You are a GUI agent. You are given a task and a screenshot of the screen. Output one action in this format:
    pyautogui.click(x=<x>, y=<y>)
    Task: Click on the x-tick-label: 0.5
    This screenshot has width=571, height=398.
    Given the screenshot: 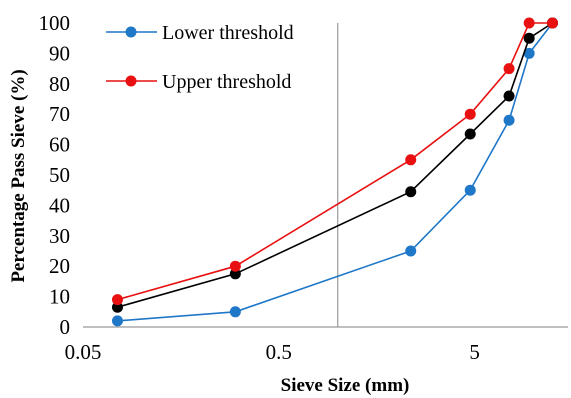 What is the action you would take?
    pyautogui.click(x=279, y=352)
    